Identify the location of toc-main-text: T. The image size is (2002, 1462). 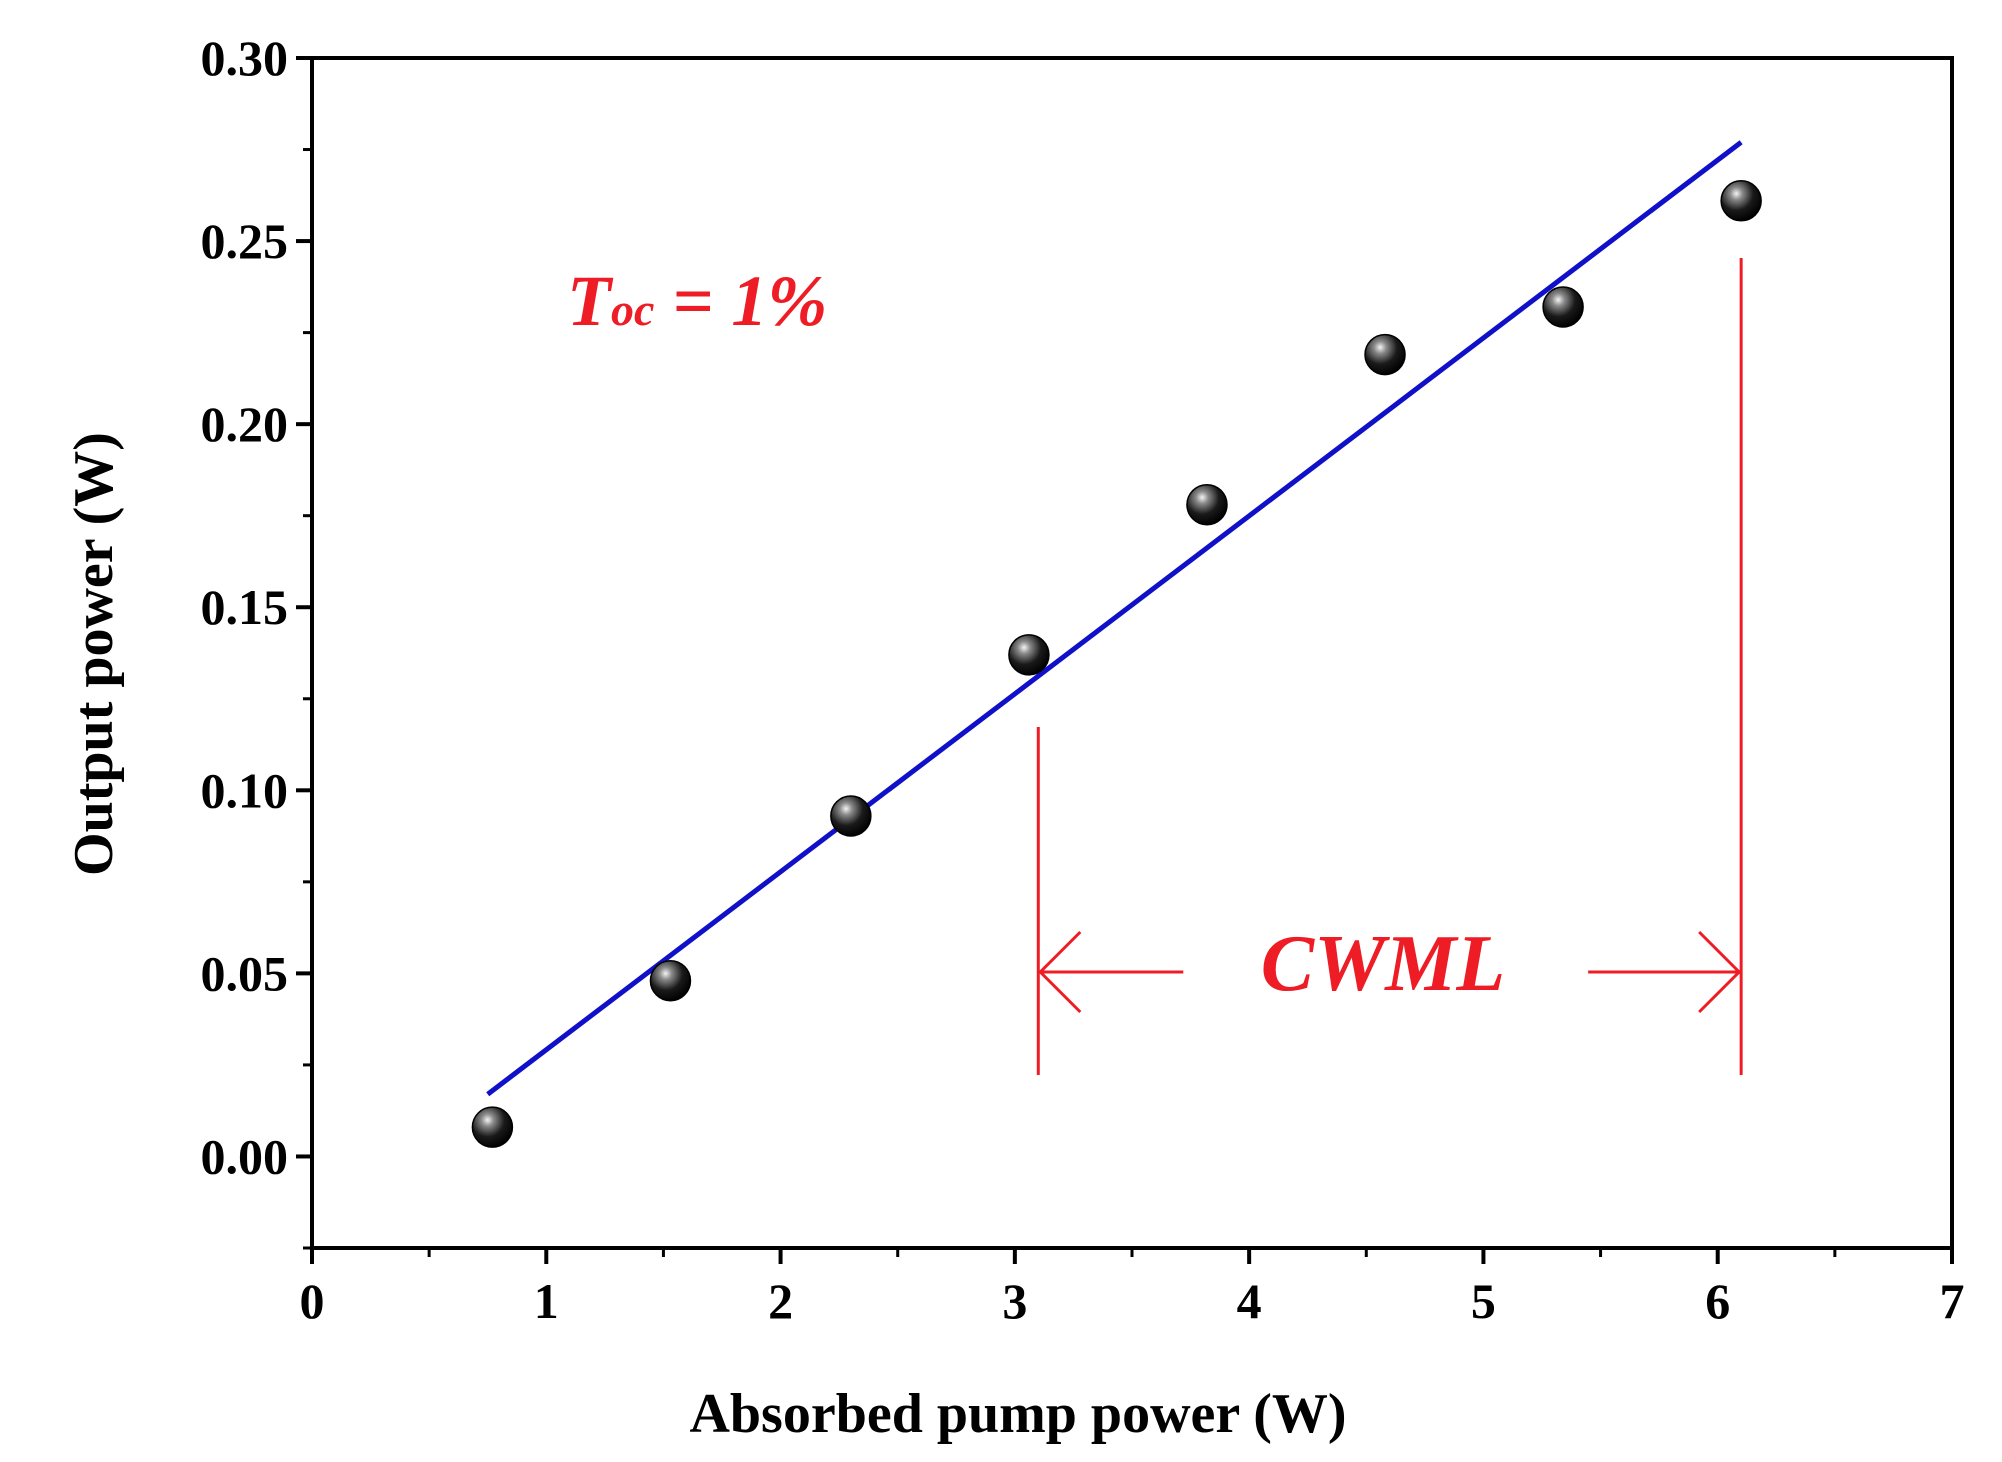
(590, 301).